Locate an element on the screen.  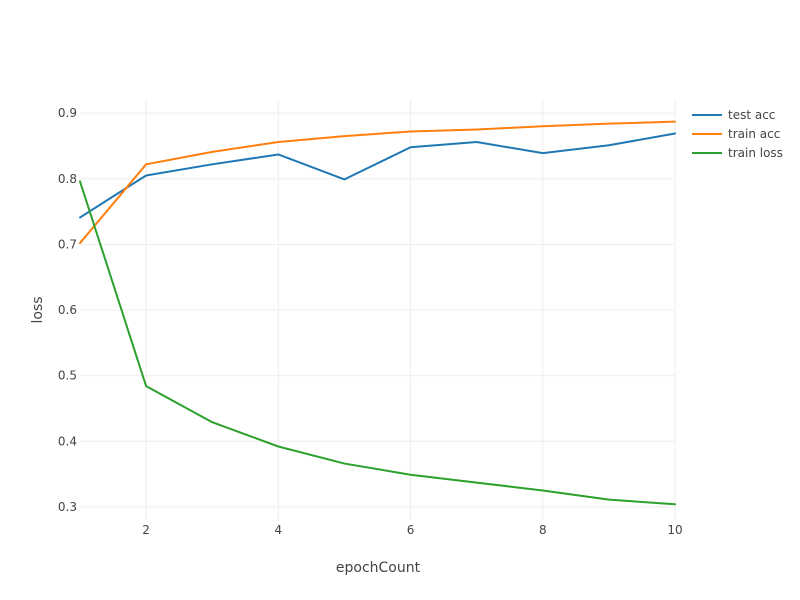
legend-item: train acc is located at coordinates (736, 134).